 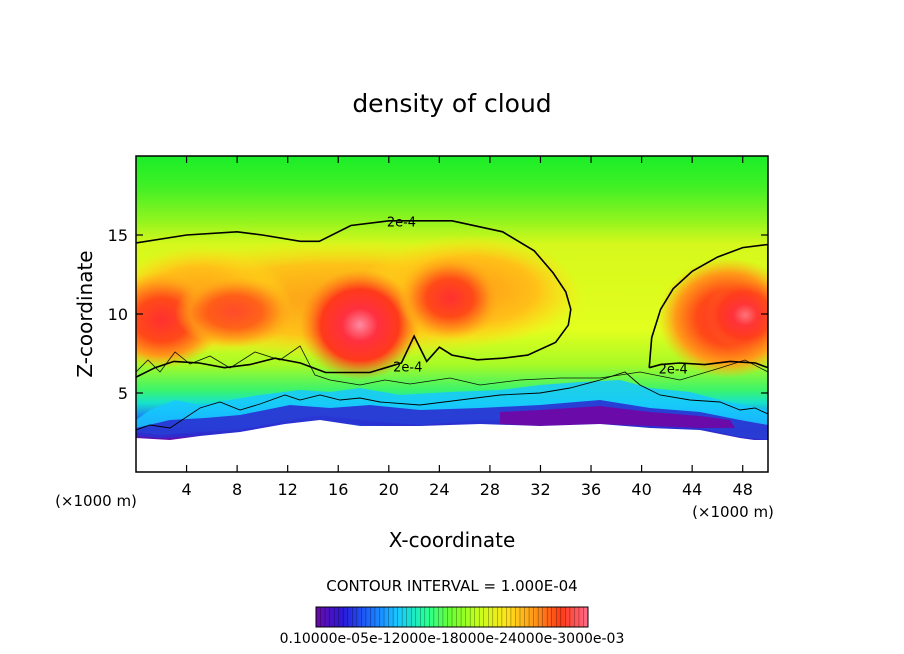 I want to click on colorbar-ticks, so click(x=452, y=617).